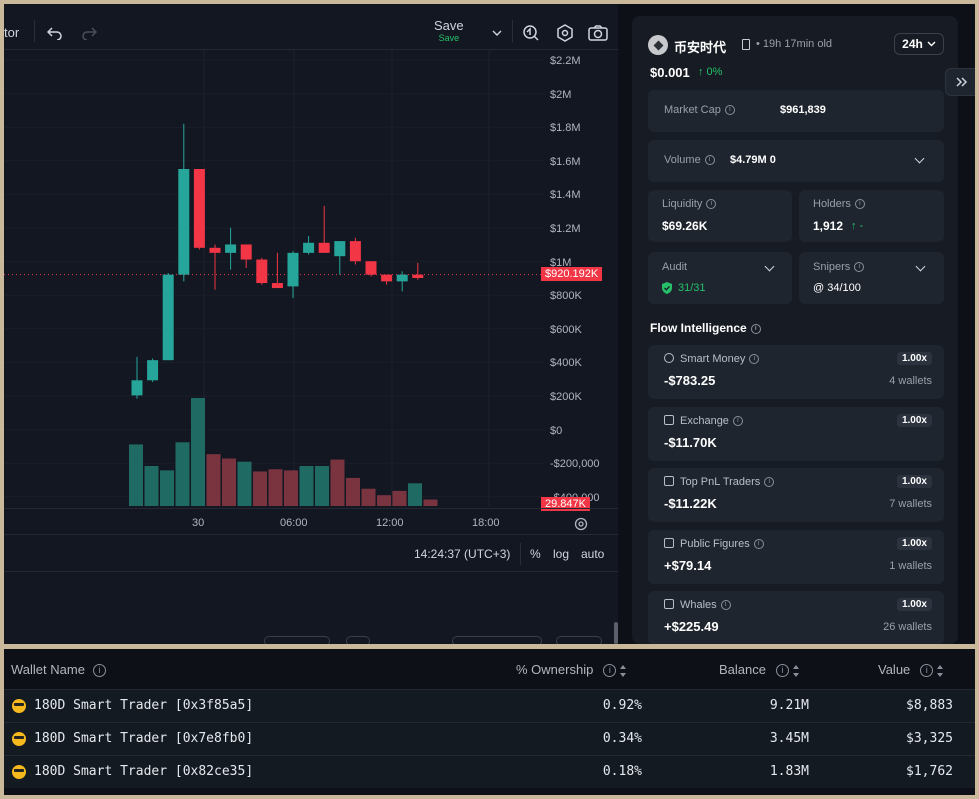 The width and height of the screenshot is (979, 799). I want to click on y-tick-label: $2.2M, so click(565, 61).